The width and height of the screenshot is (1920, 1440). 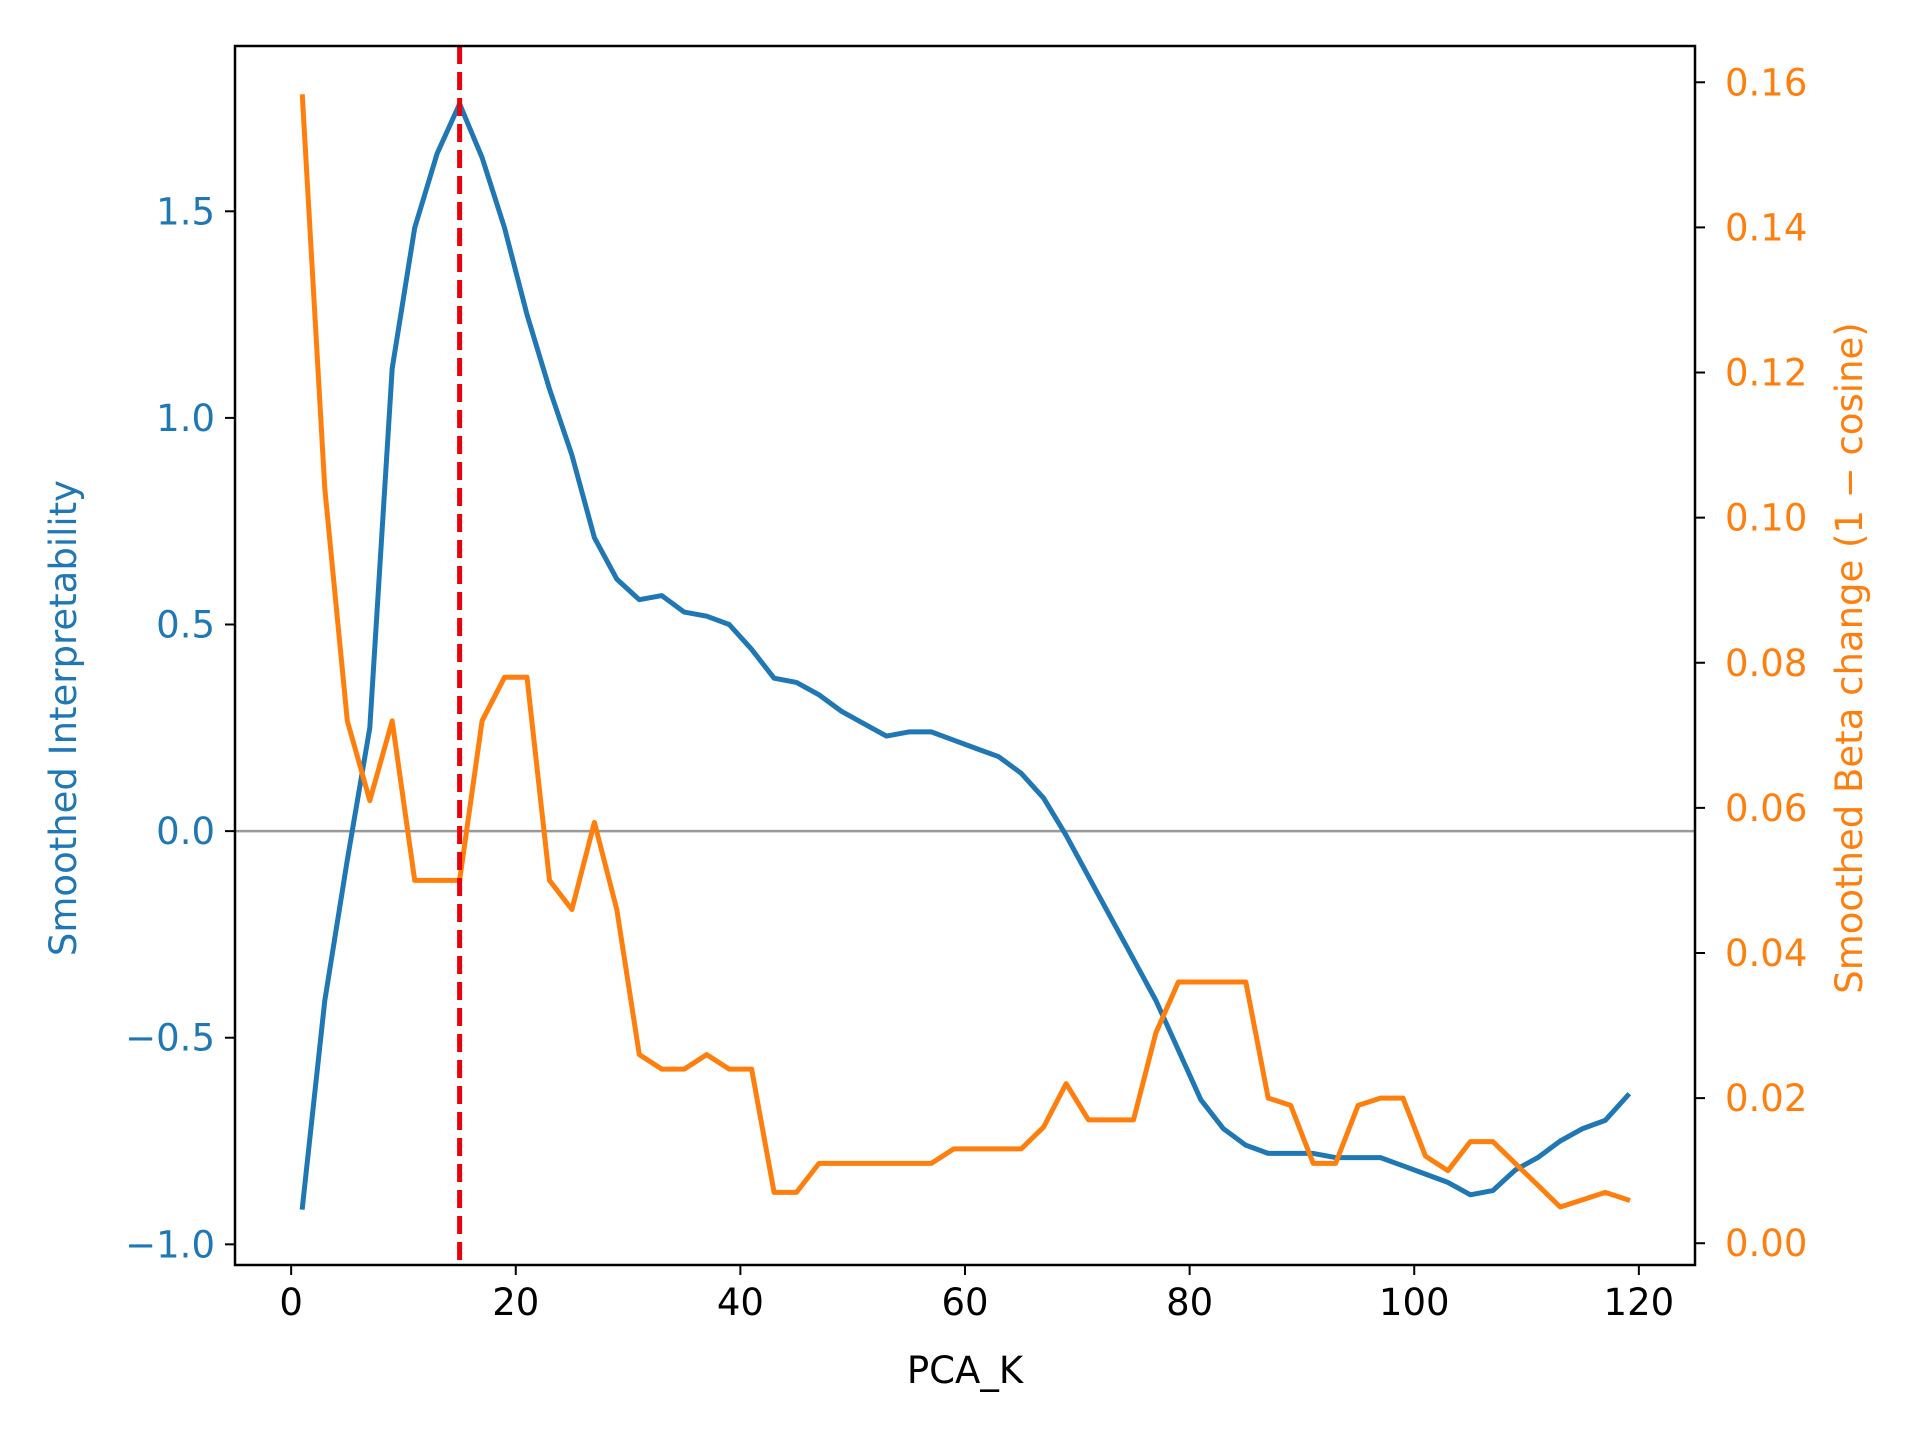 I want to click on y-left-tick-label: 1.5, so click(x=185, y=211).